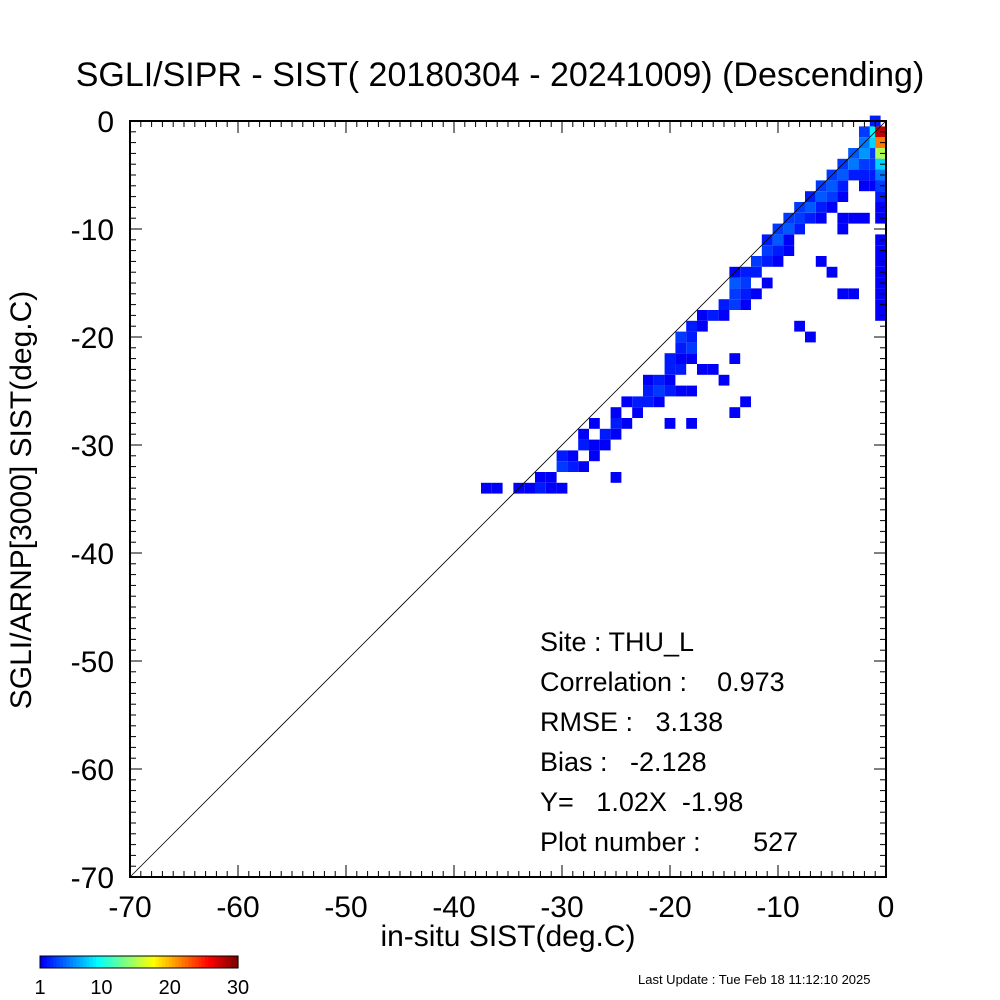 This screenshot has height=1000, width=1000. I want to click on y-tick-label: -40, so click(92, 554).